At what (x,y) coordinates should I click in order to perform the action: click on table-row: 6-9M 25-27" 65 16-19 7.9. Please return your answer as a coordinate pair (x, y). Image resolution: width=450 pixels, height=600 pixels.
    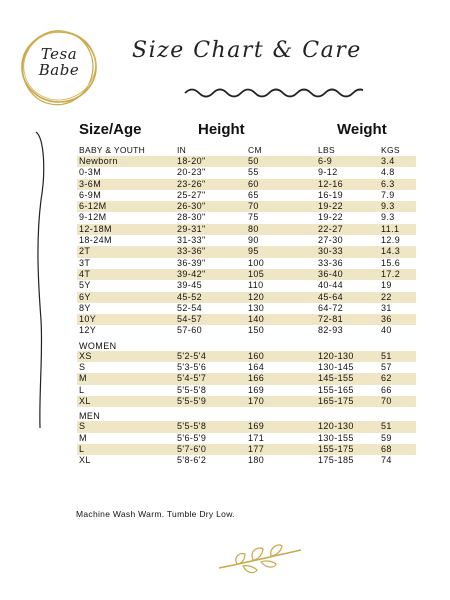
    Looking at the image, I should click on (246, 195).